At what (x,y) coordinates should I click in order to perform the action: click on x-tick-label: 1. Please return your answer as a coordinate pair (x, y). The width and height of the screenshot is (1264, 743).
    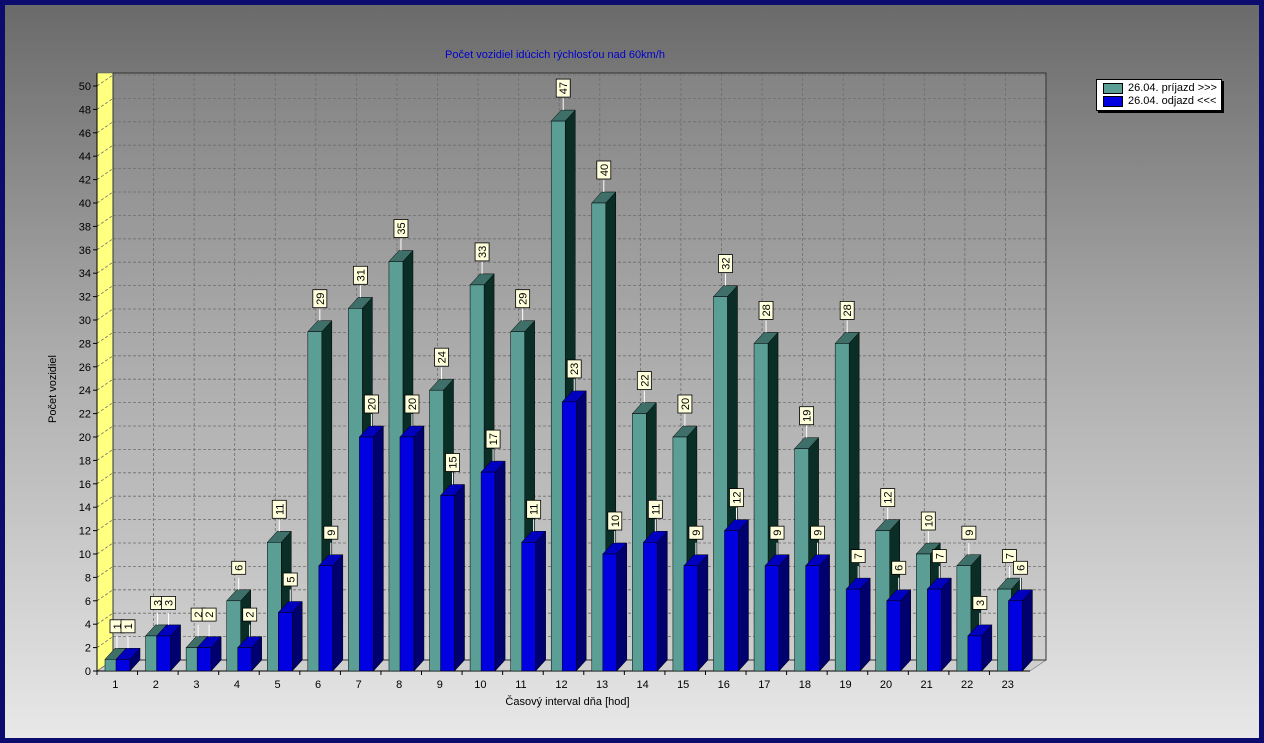
    Looking at the image, I should click on (115, 685).